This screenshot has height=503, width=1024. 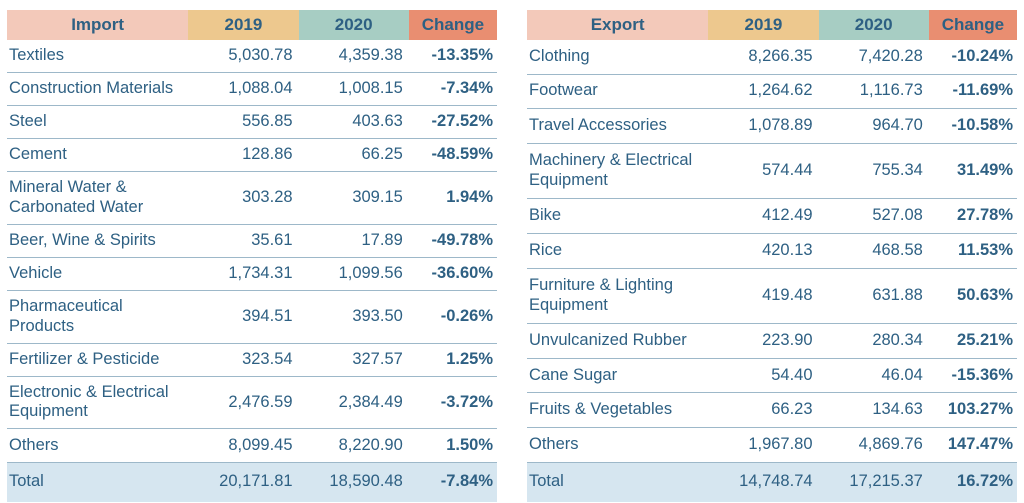 I want to click on row-label: Rice, so click(x=618, y=251).